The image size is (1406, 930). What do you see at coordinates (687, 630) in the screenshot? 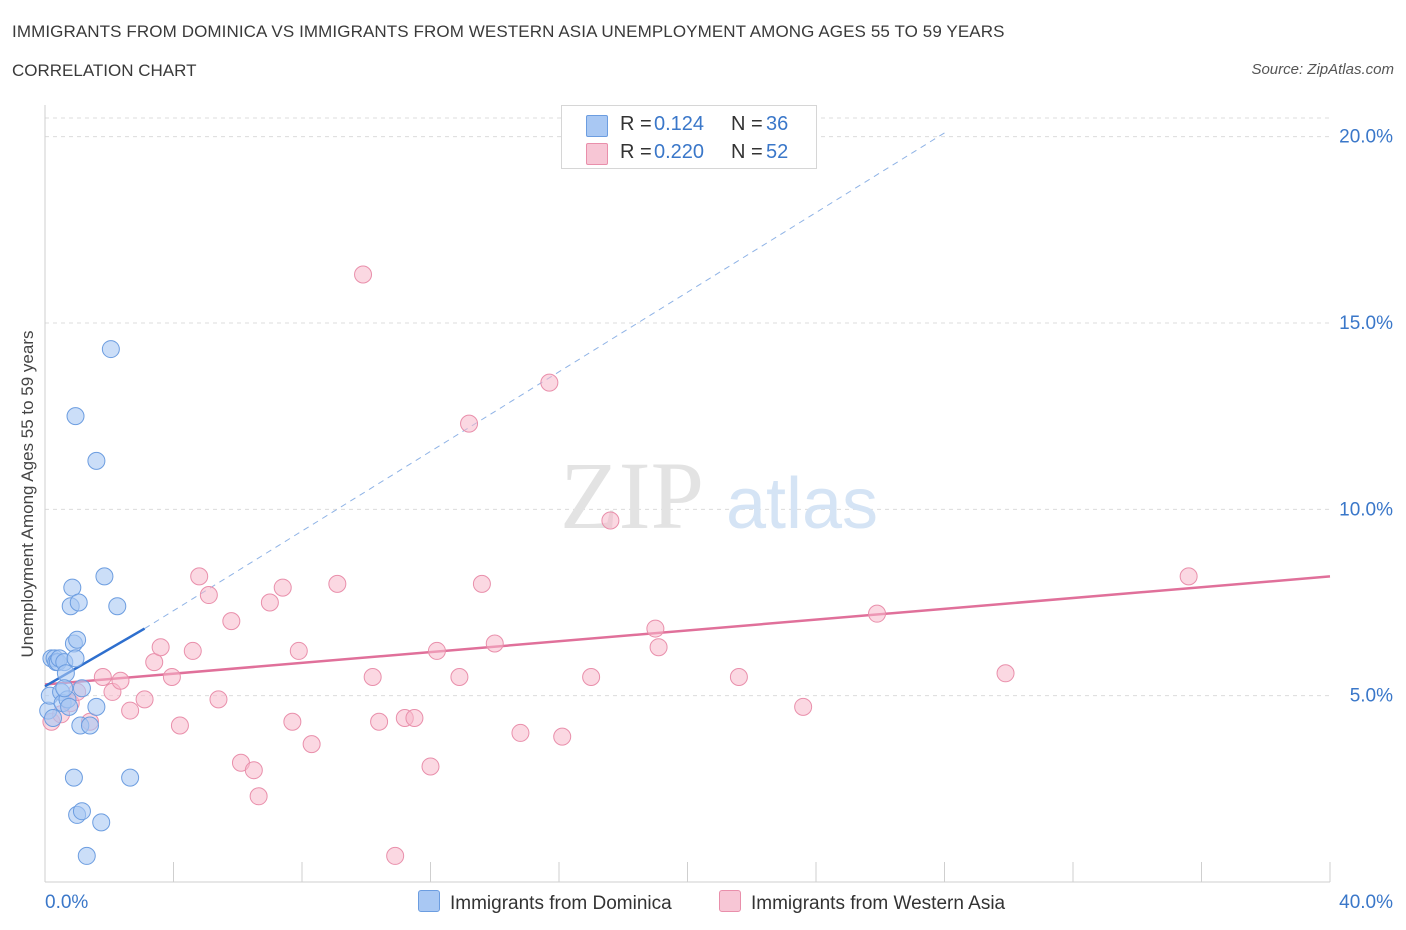
I see `western-asia-trend-line` at bounding box center [687, 630].